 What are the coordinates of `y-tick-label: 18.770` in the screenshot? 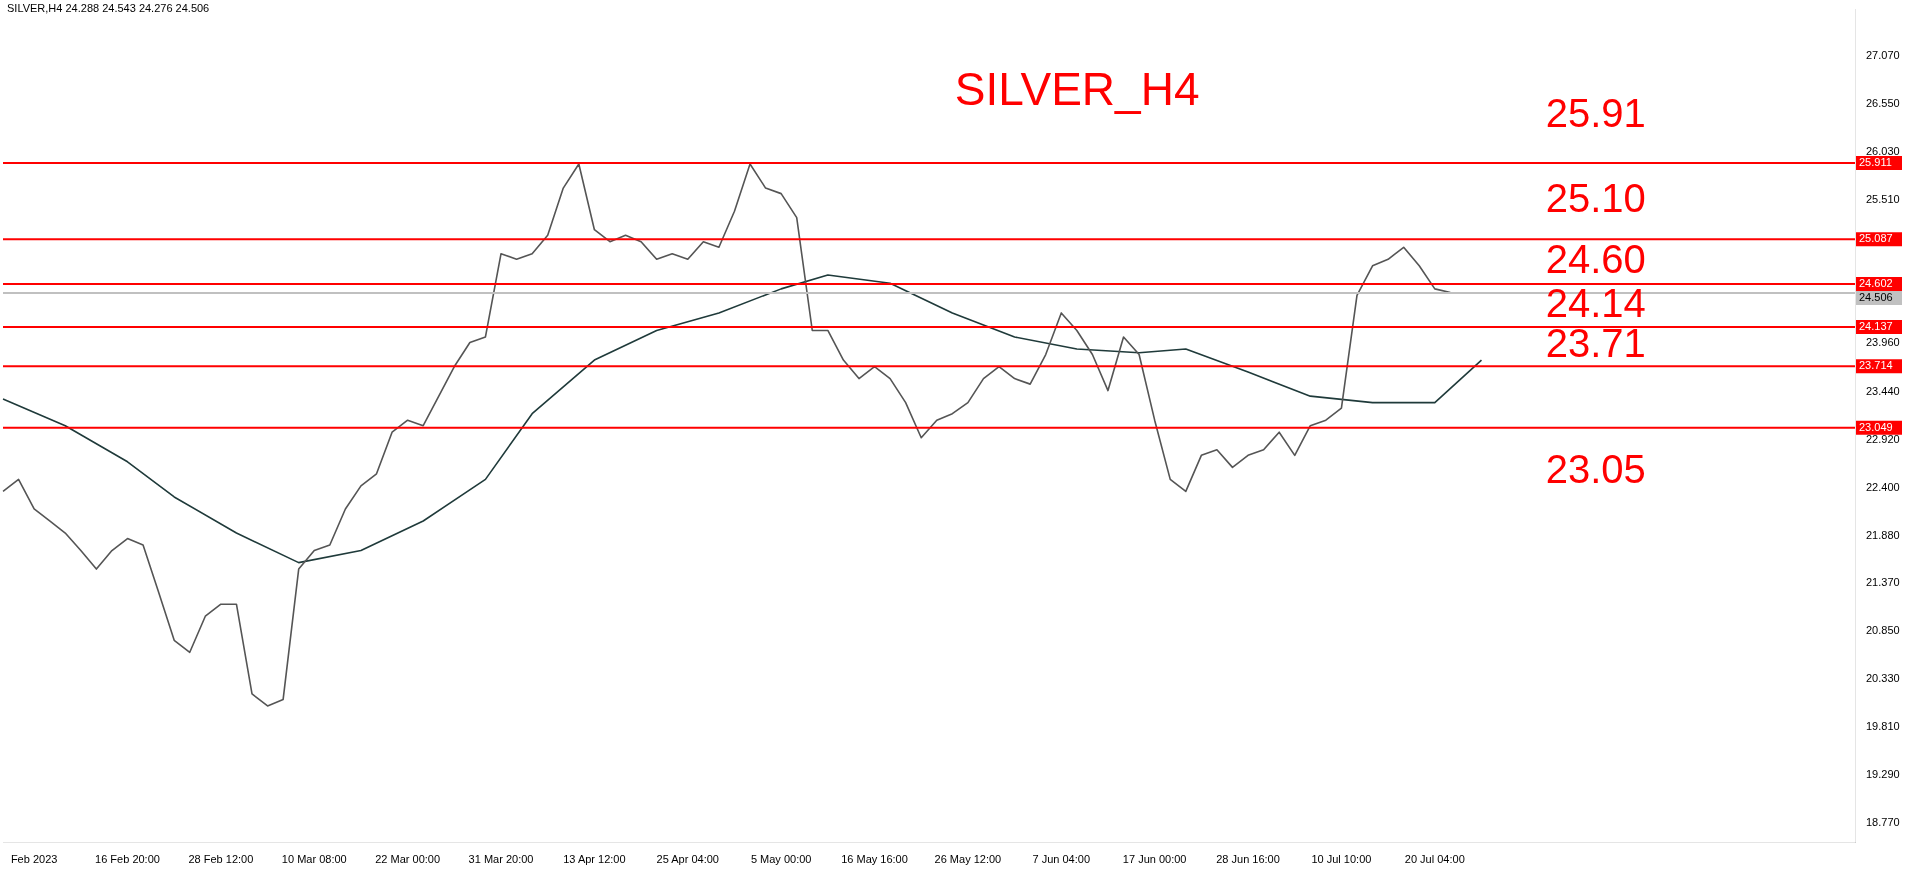 It's located at (1883, 822).